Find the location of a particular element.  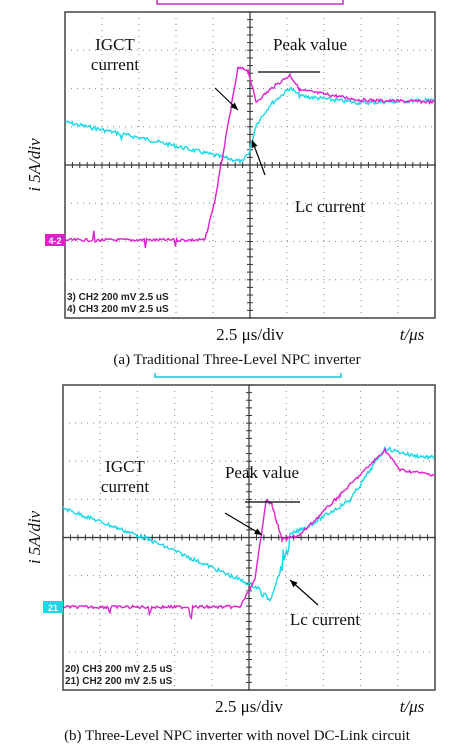

channel-marker-label: 21 is located at coordinates (53, 608).